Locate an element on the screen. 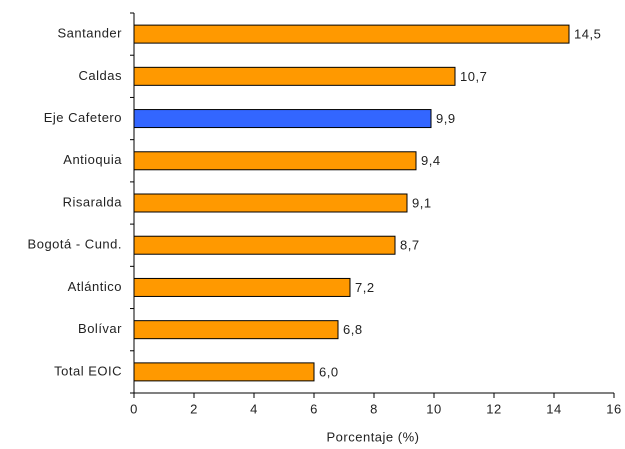 The height and width of the screenshot is (449, 625). x-tick-label: 2 is located at coordinates (194, 408).